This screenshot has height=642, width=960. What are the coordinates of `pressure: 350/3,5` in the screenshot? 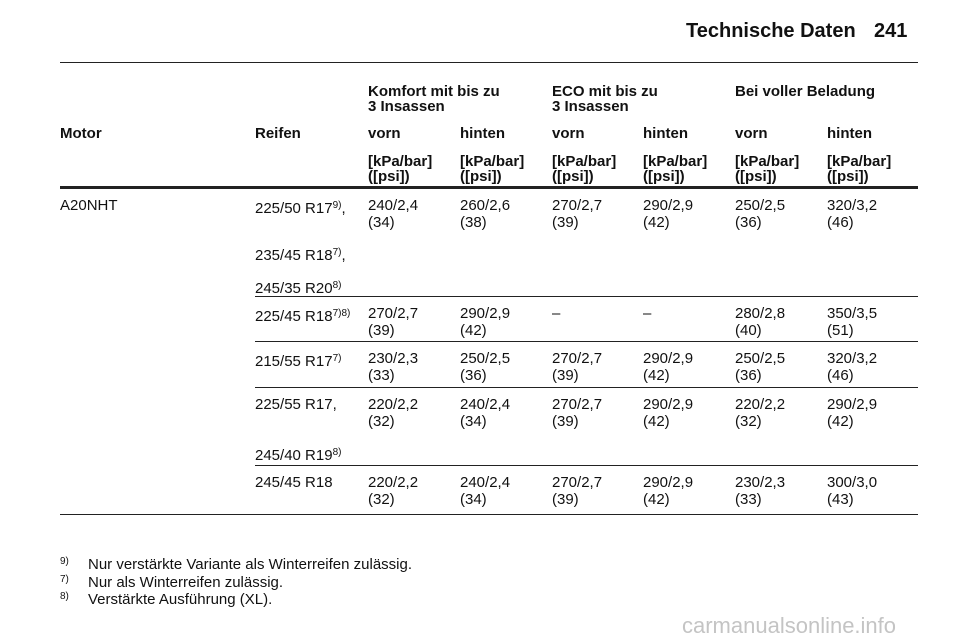 It's located at (852, 313).